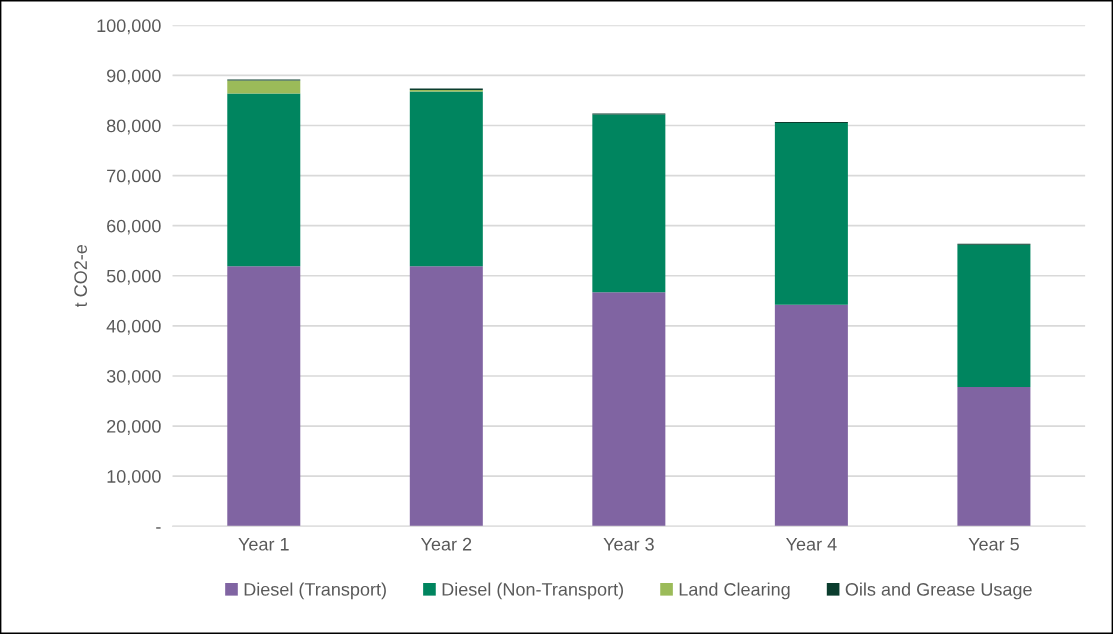 This screenshot has width=1113, height=634. Describe the element at coordinates (938, 591) in the screenshot. I see `legend-label: Oils and Grease Usage` at that location.